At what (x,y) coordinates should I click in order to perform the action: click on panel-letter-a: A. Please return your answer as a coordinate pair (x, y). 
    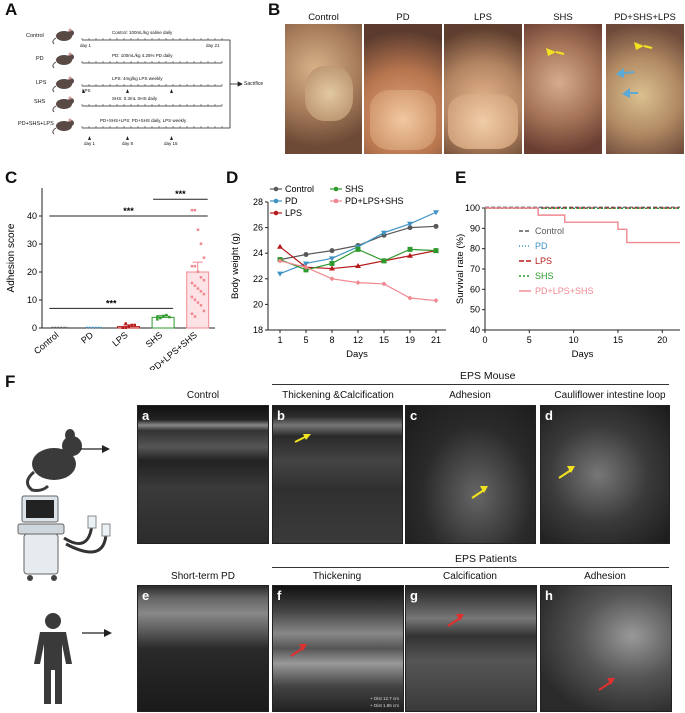
    Looking at the image, I should click on (11, 9).